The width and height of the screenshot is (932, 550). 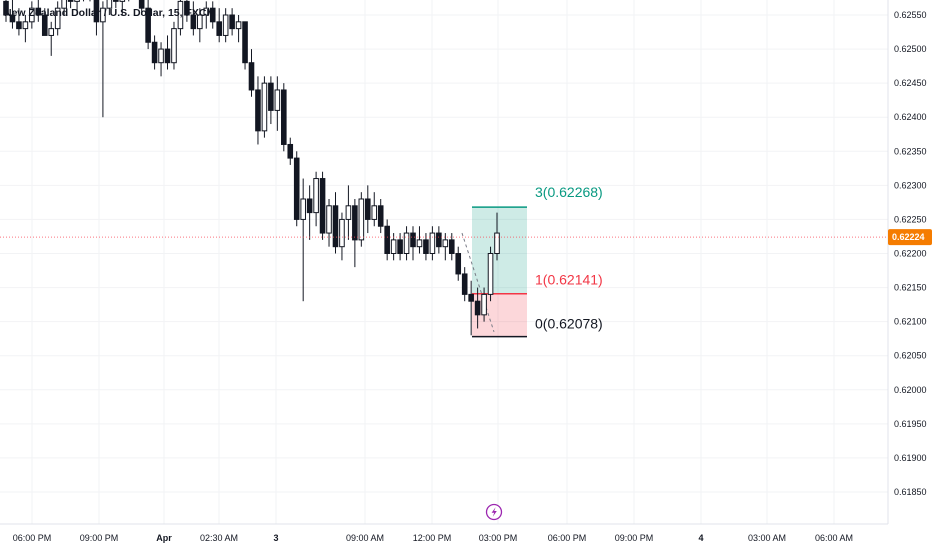 What do you see at coordinates (569, 280) in the screenshot?
I see `entry-level-label: 1(0.62141)` at bounding box center [569, 280].